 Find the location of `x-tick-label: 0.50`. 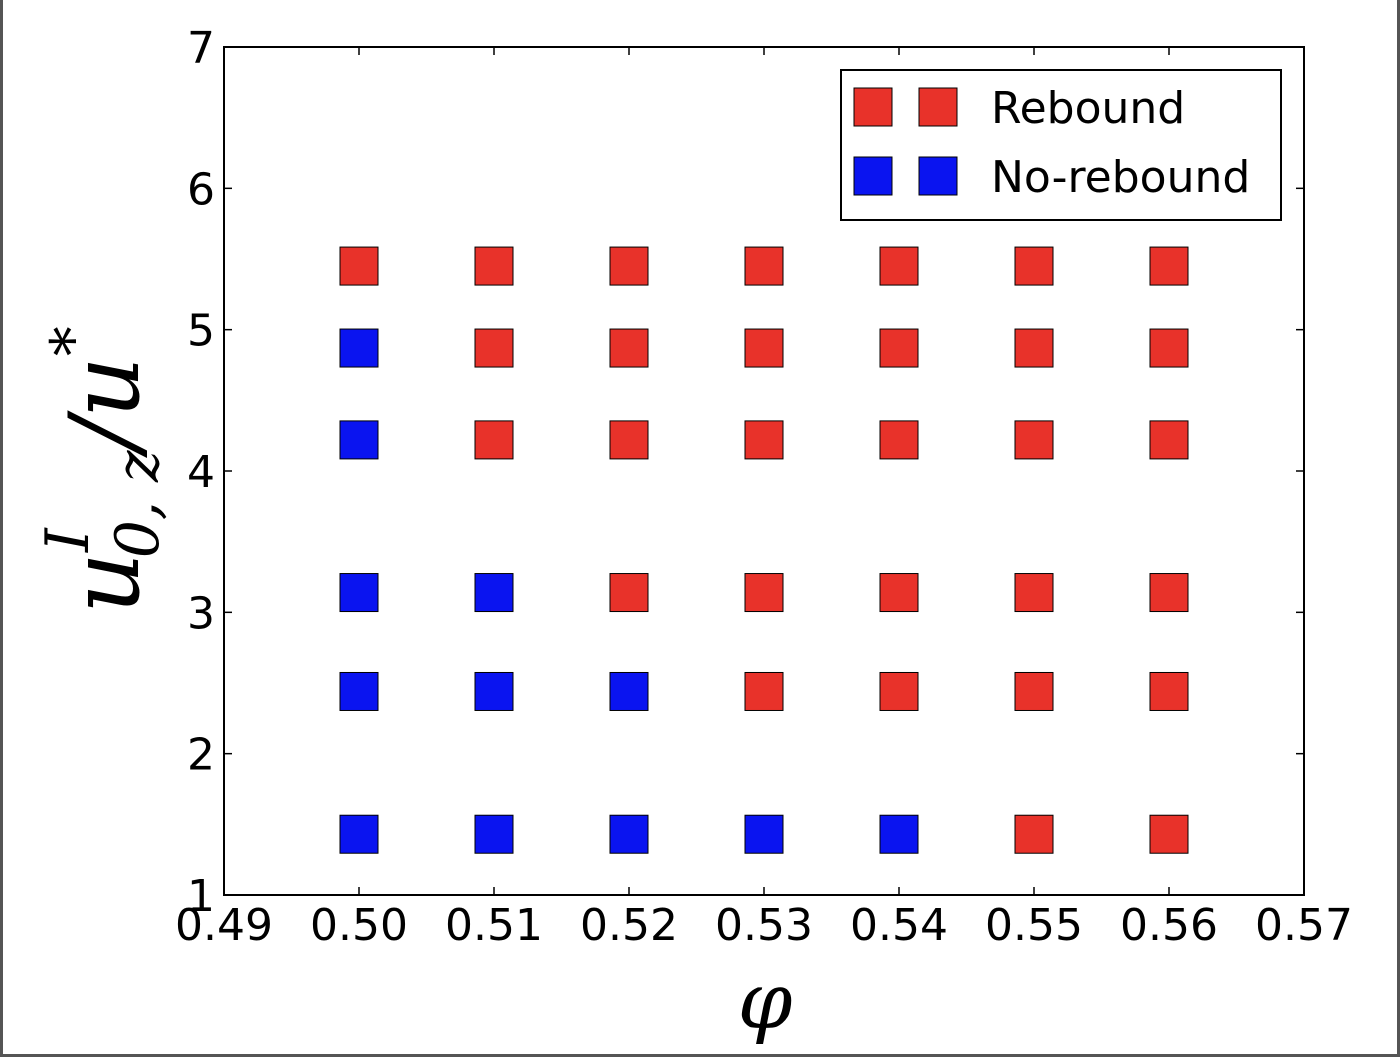

x-tick-label: 0.50 is located at coordinates (359, 925).